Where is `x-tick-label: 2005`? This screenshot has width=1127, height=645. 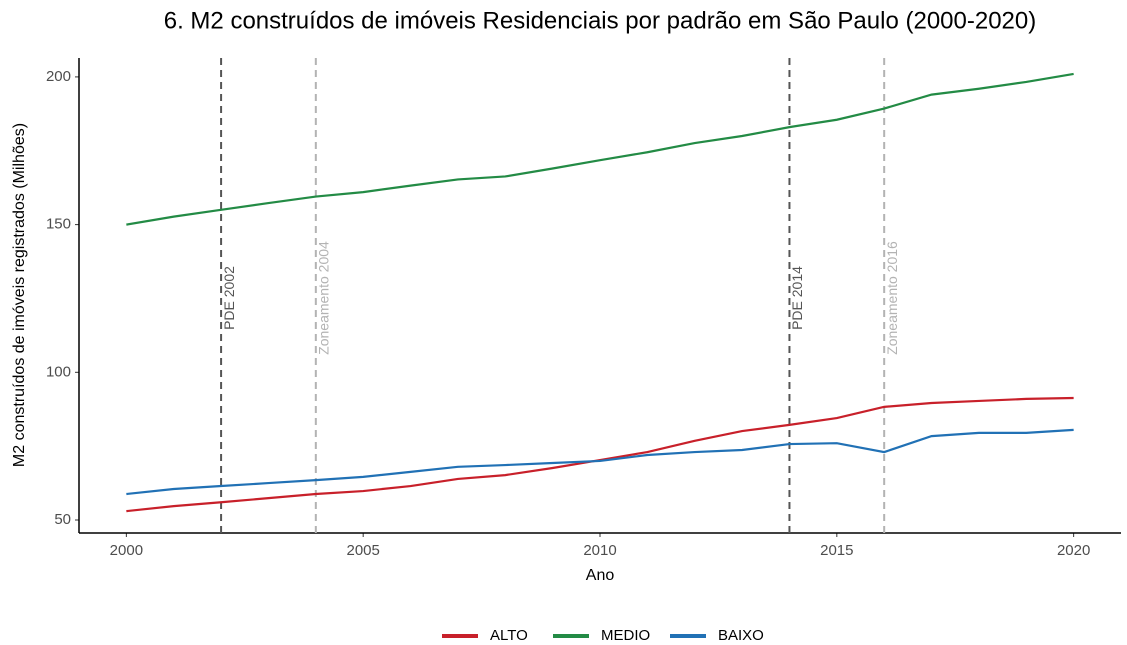
x-tick-label: 2005 is located at coordinates (362, 550).